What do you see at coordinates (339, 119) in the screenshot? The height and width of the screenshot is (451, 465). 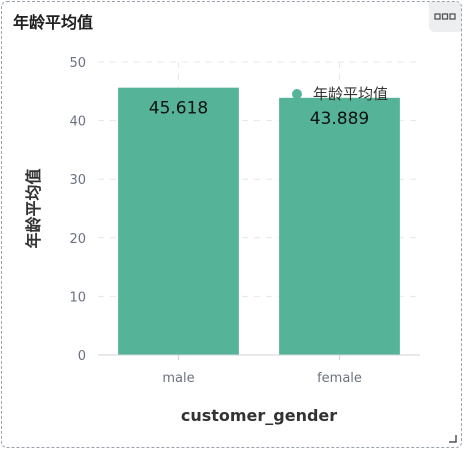 I see `data-label: 43.889` at bounding box center [339, 119].